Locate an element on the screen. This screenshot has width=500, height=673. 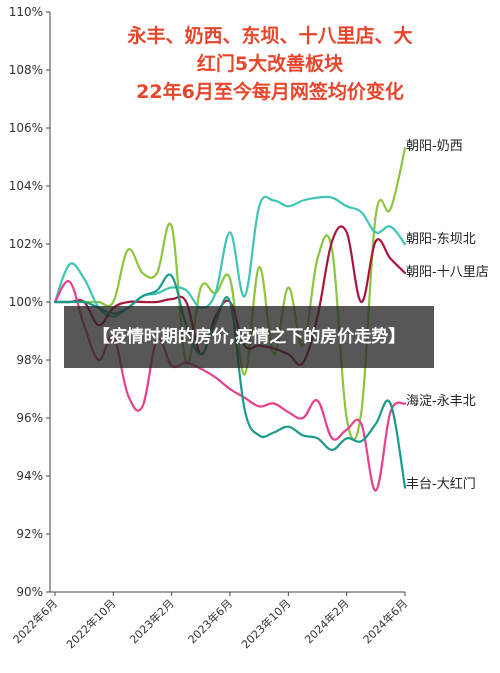
y-tick-label: 108% is located at coordinates (26, 70).